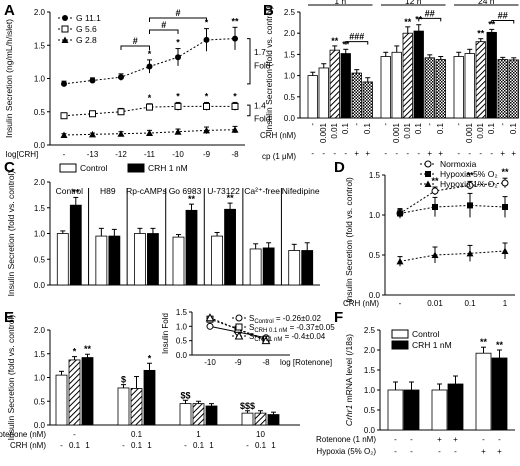 Image resolution: width=520 pixels, height=466 pixels. What do you see at coordinates (395, 410) in the screenshot?
I see `panel-f-bar` at bounding box center [395, 410].